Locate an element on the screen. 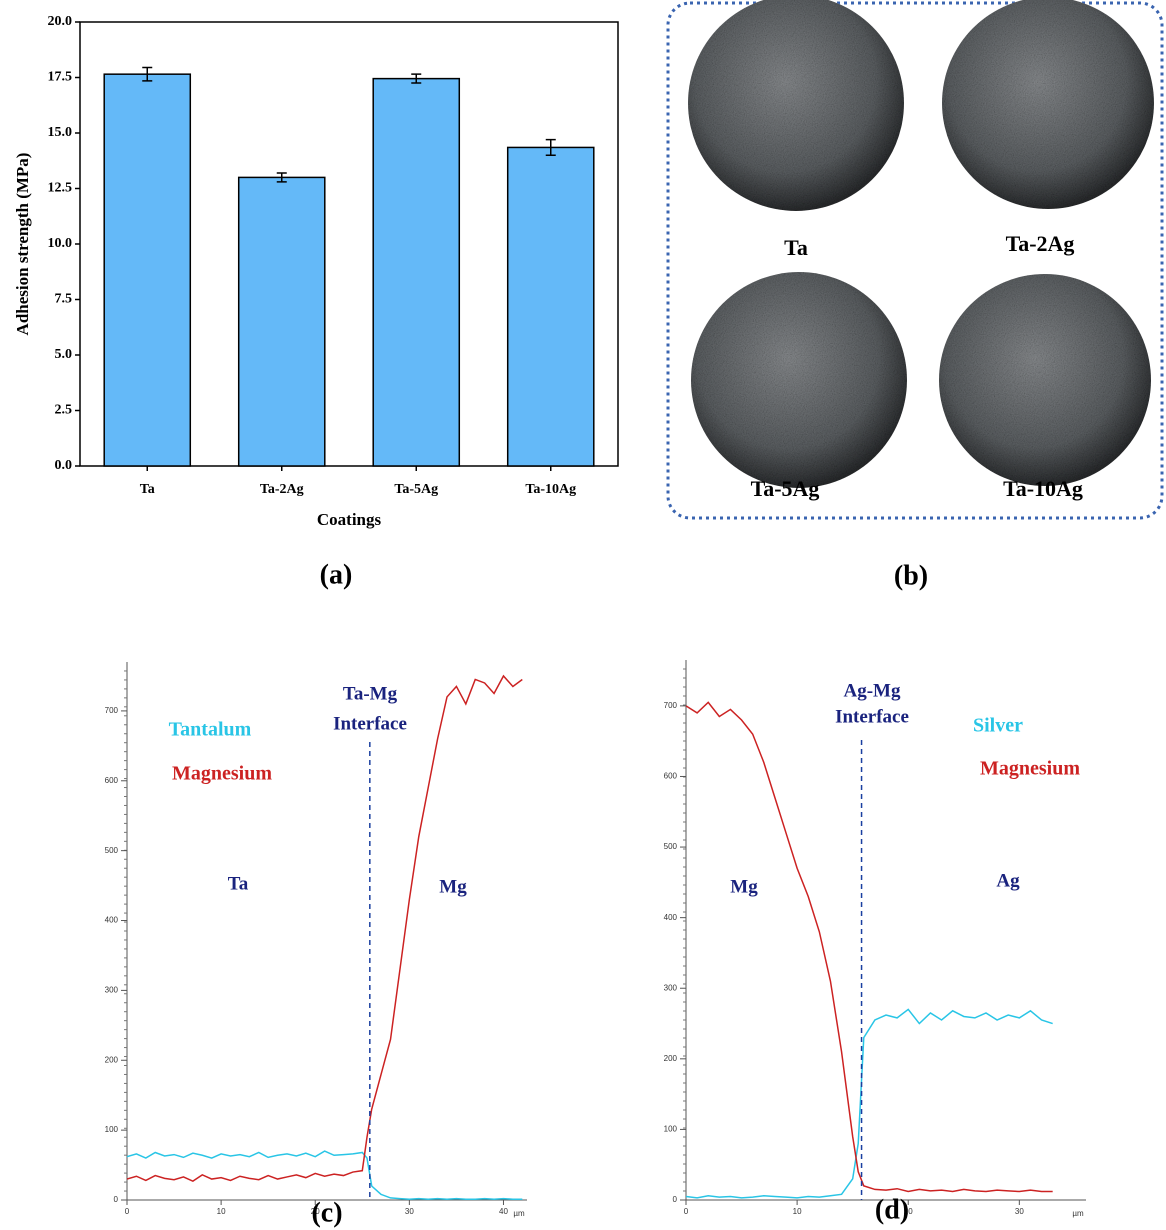 The width and height of the screenshot is (1166, 1230). y-tick-label: 5.0 is located at coordinates (64, 354).